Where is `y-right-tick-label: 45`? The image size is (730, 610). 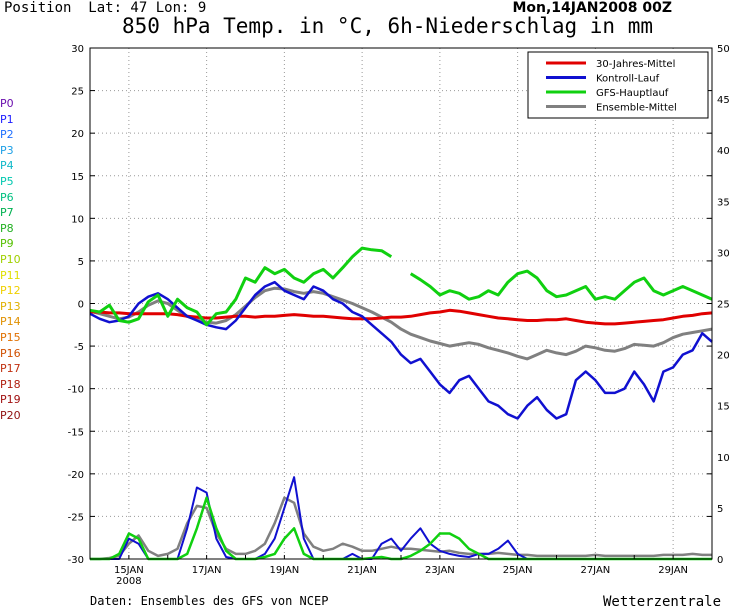
y-right-tick-label: 45 is located at coordinates (723, 100).